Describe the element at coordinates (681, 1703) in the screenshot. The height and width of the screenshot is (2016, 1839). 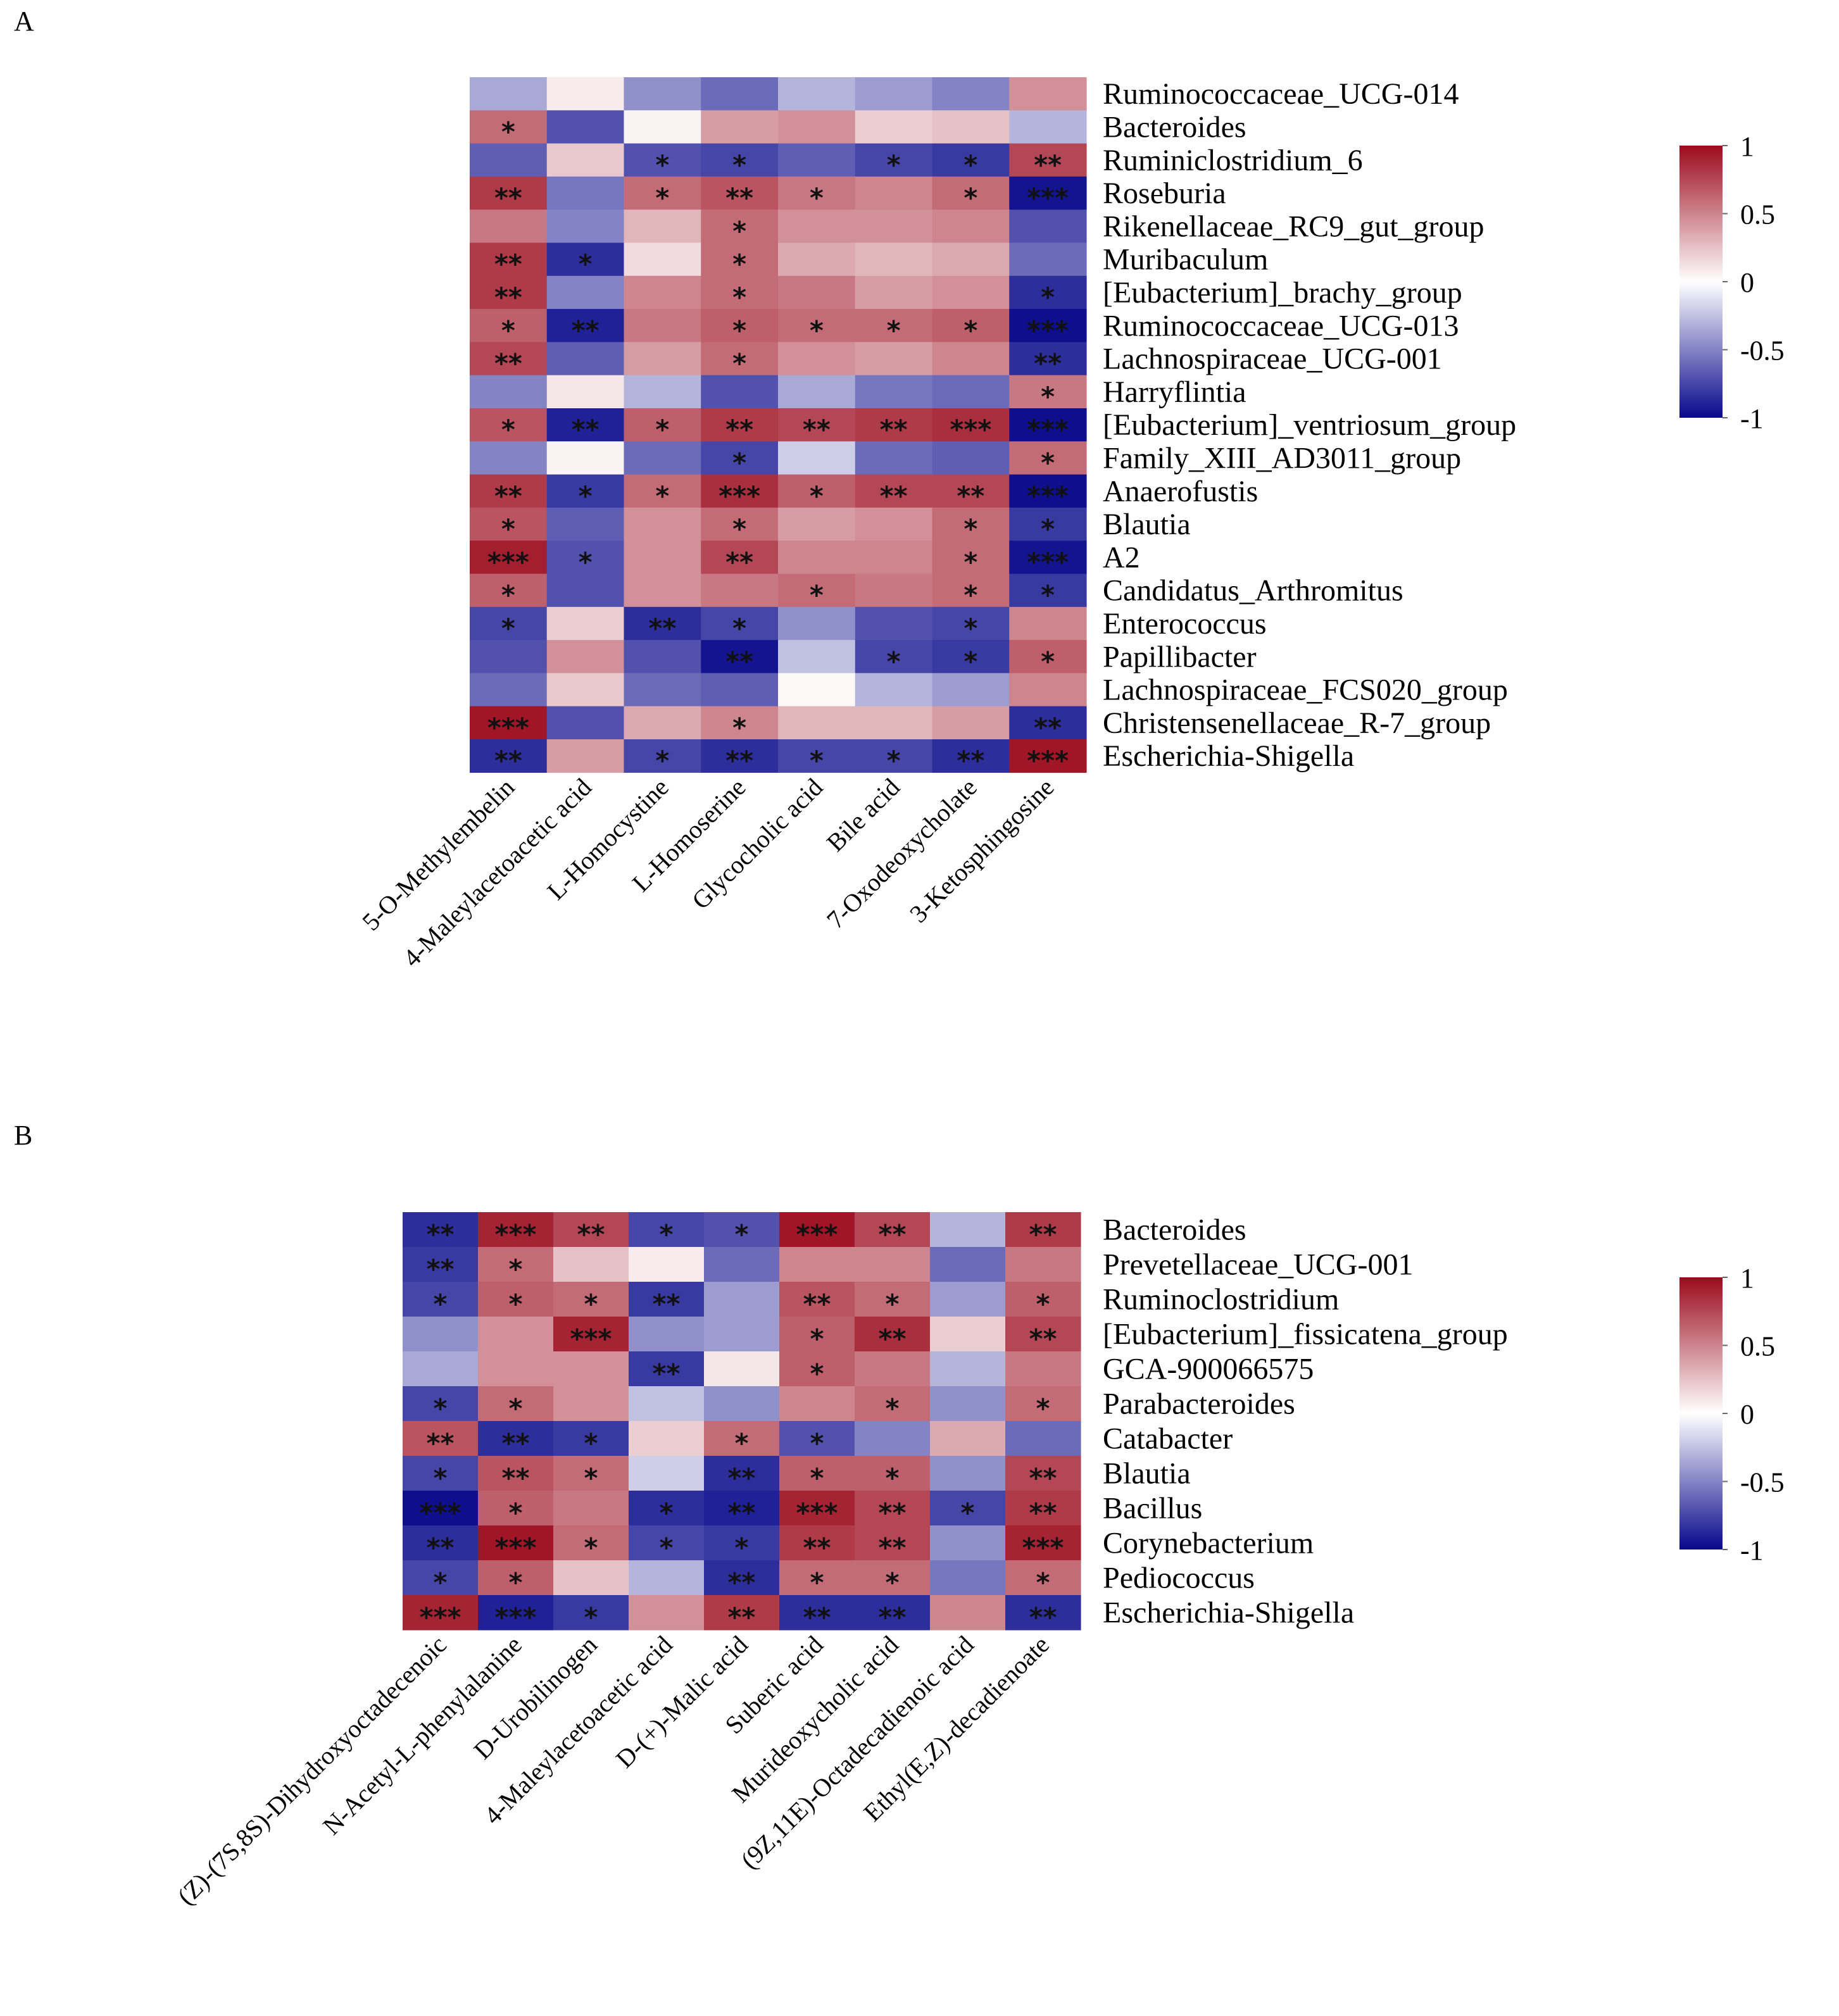
I see `column-label: D-(+)-Malic acid` at that location.